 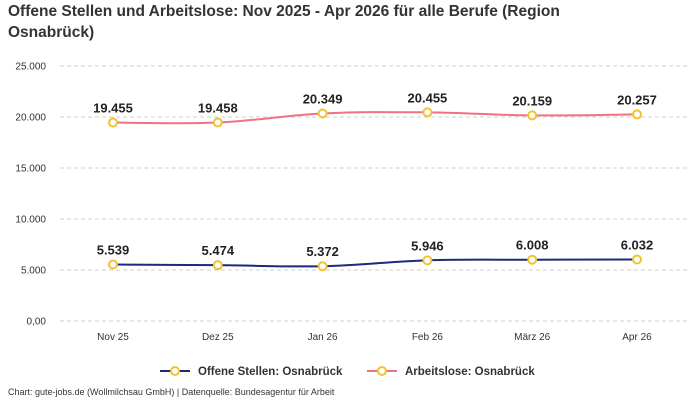 What do you see at coordinates (30, 67) in the screenshot?
I see `y-tick-label: 25.000` at bounding box center [30, 67].